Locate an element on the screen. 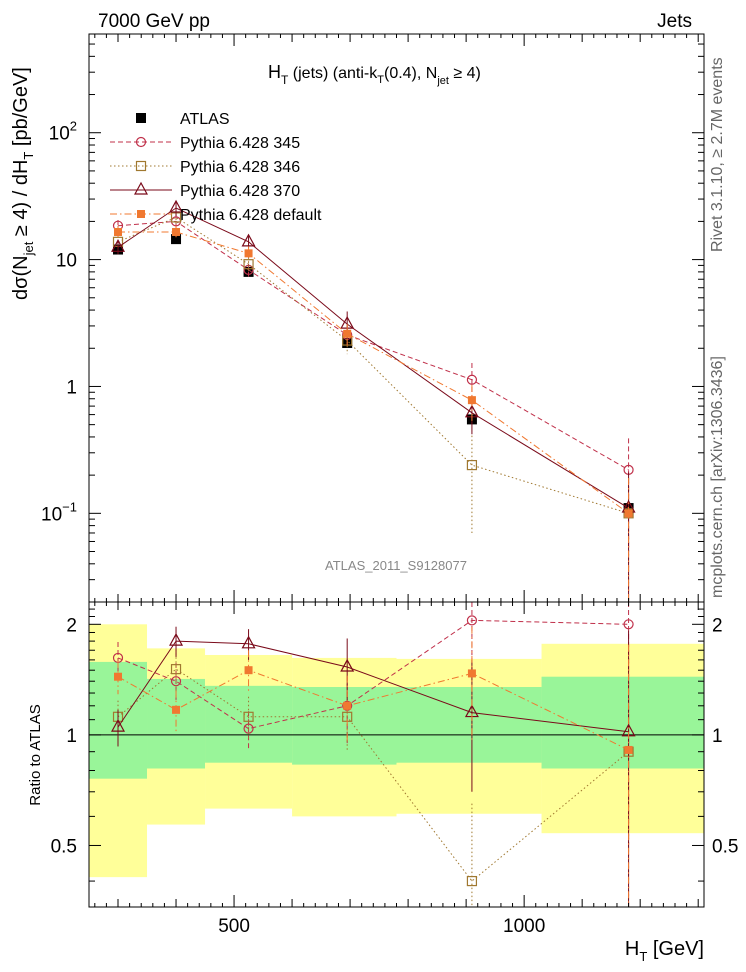  y-axis-label-main: dσ(Njet ≥ 4) / dHT [pb/GeV] is located at coordinates (23, 183).